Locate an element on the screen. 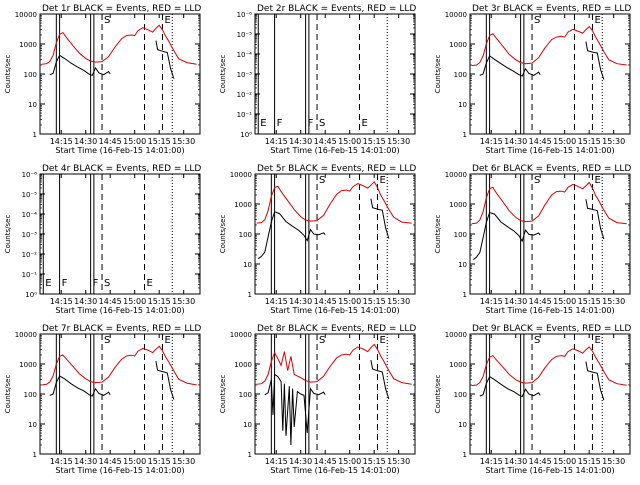 Image resolution: width=640 pixels, height=485 pixels. chart-title: Det 1r BLACK = Events, RED = LLD is located at coordinates (121, 9).